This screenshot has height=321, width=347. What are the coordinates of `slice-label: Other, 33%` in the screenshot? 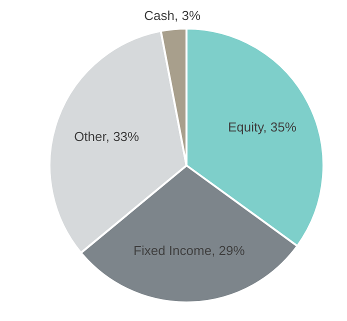 It's located at (107, 136).